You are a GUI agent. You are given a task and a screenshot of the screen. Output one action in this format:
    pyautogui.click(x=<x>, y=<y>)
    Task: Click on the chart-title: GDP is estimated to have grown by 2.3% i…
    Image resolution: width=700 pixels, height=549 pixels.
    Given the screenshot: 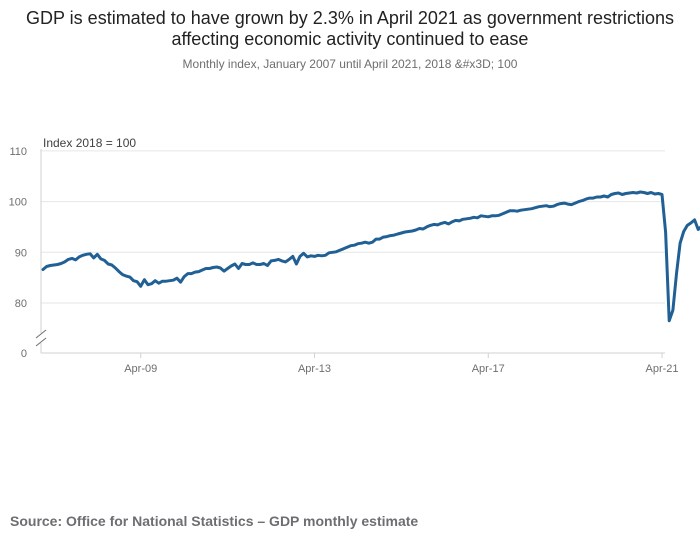 What is the action you would take?
    pyautogui.click(x=350, y=28)
    